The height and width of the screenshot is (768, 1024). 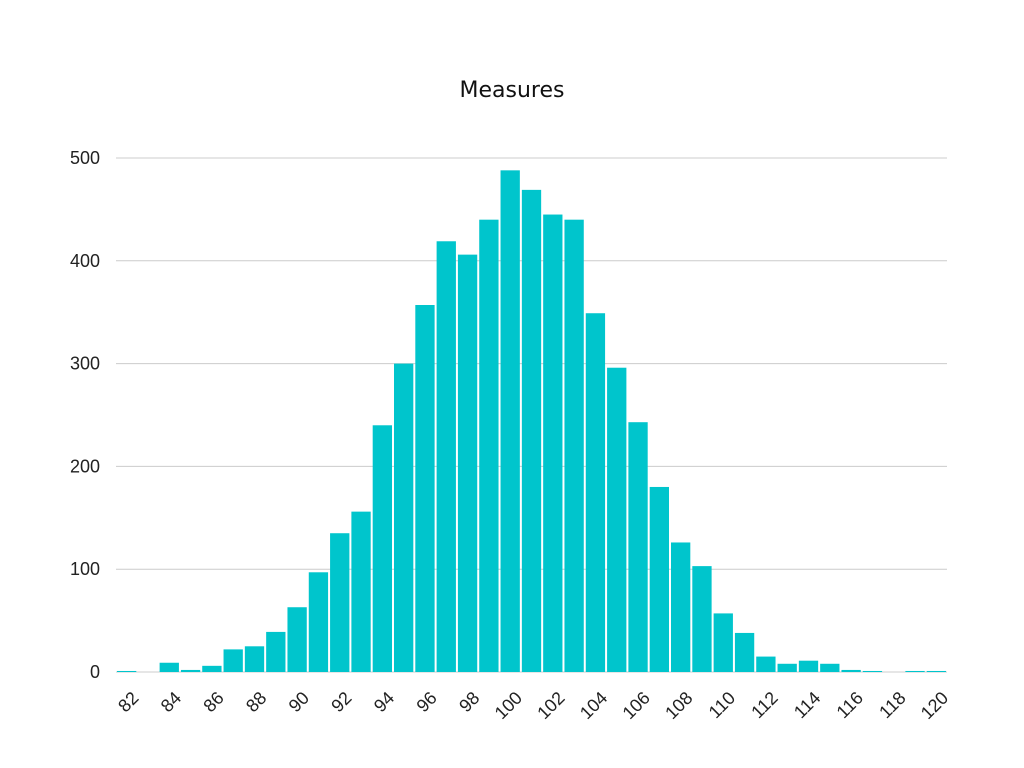 I want to click on y-tick-label: 0, so click(x=95, y=672).